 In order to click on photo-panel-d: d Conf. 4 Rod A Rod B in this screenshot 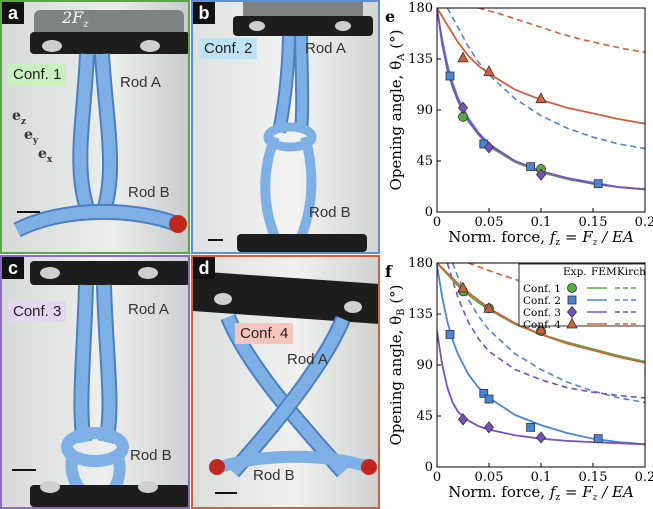, I will do `click(285, 382)`.